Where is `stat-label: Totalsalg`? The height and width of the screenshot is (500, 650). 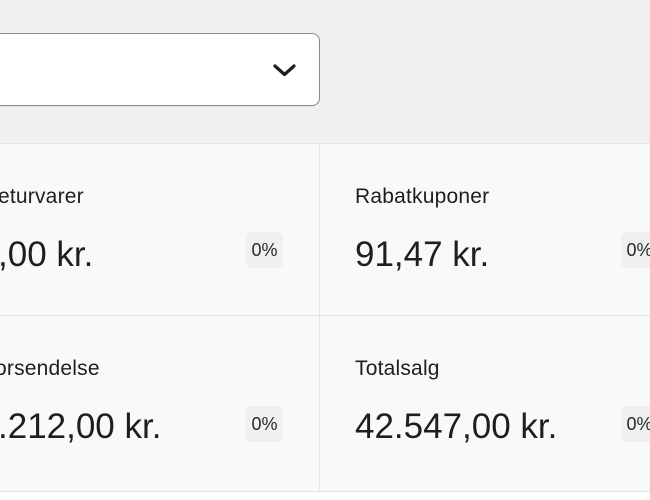
stat-label: Totalsalg is located at coordinates (397, 368).